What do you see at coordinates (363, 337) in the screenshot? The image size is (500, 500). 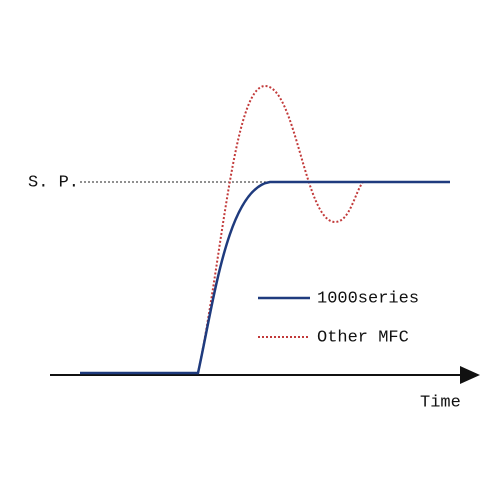 I see `legend-label: Other MFC` at bounding box center [363, 337].